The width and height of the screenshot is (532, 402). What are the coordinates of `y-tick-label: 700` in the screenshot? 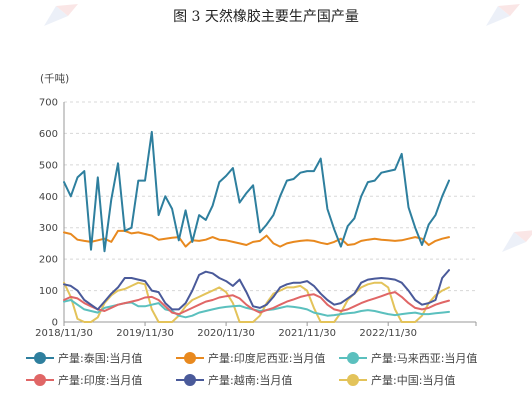 It's located at (48, 103).